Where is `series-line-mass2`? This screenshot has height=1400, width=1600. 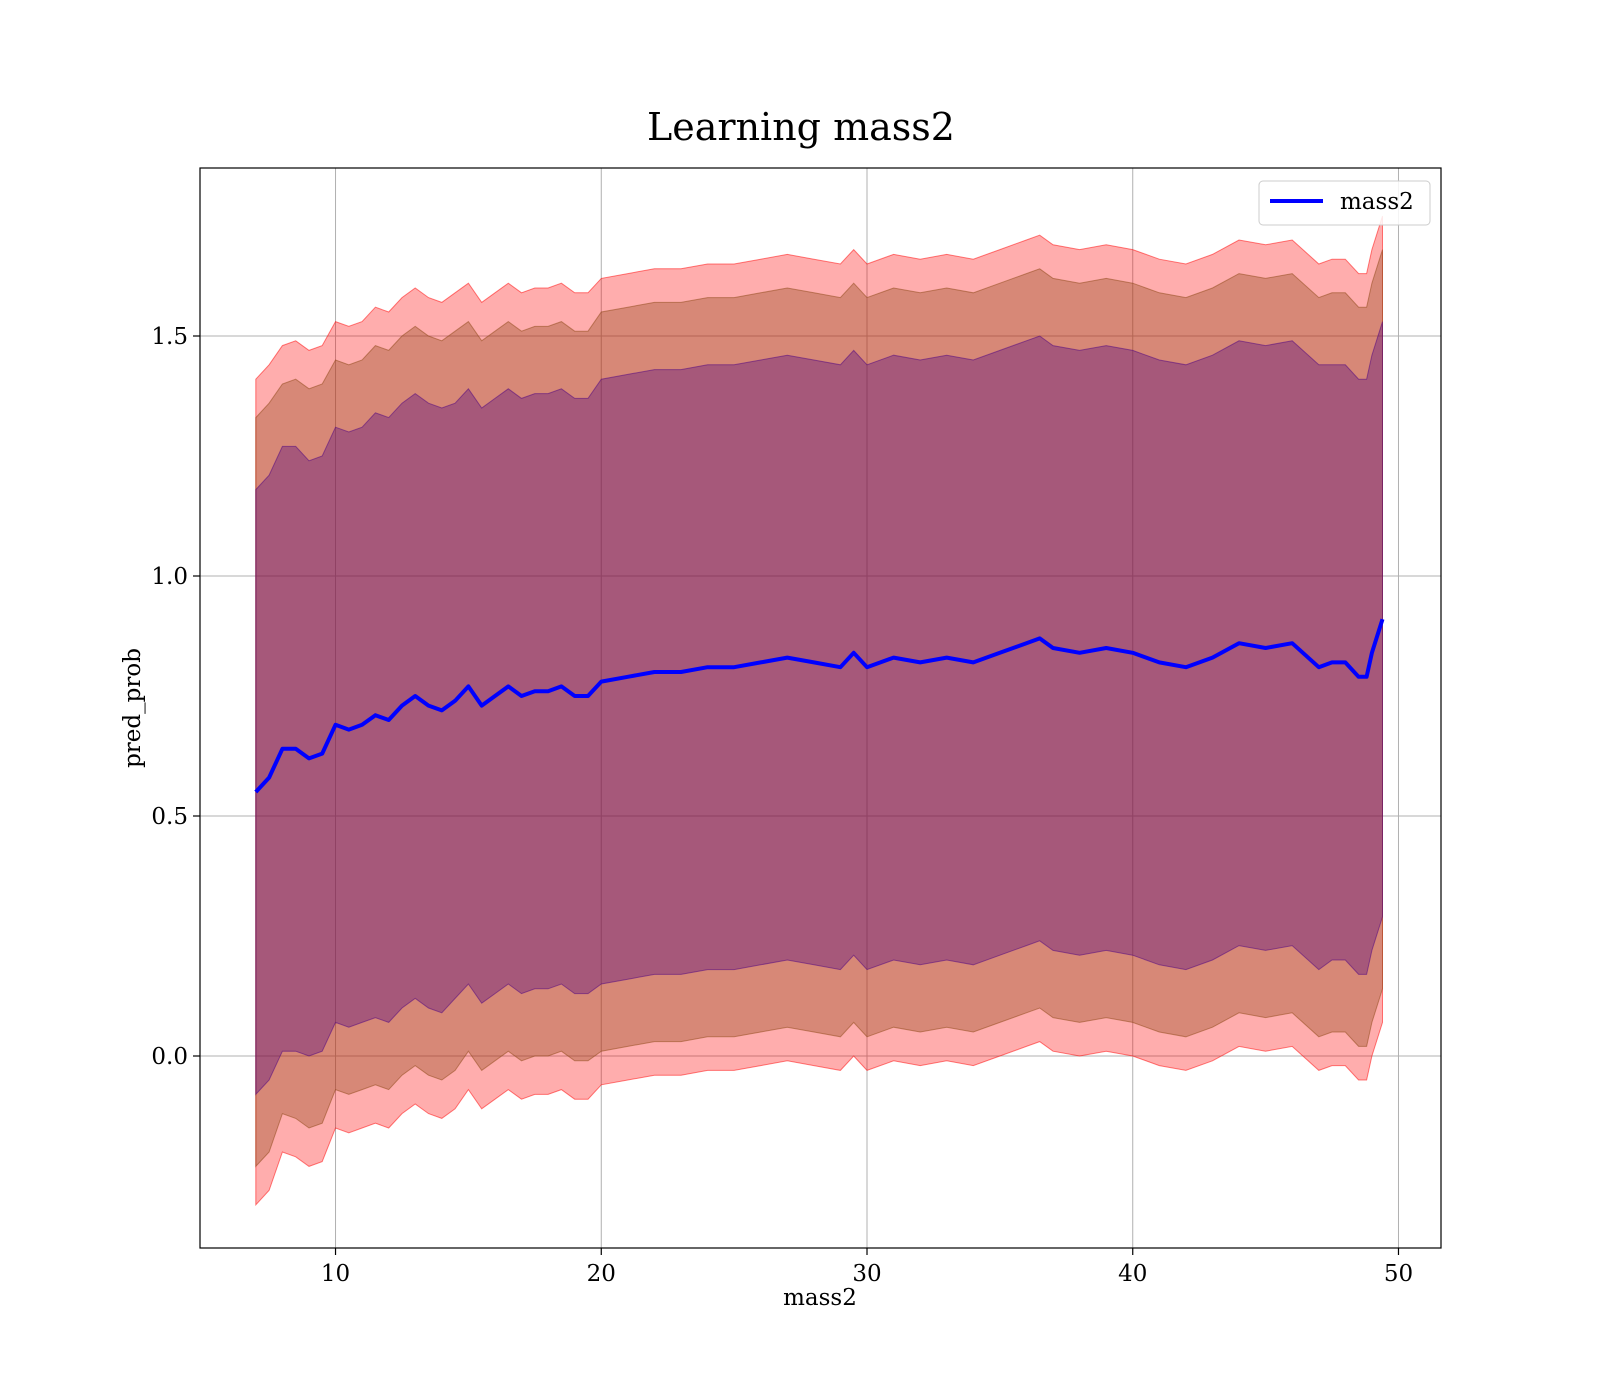
series-line-mass2 is located at coordinates (819, 706).